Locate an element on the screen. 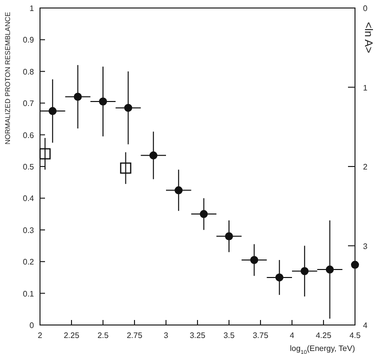 The width and height of the screenshot is (382, 354). y2-axis-title: <ln A> is located at coordinates (368, 38).